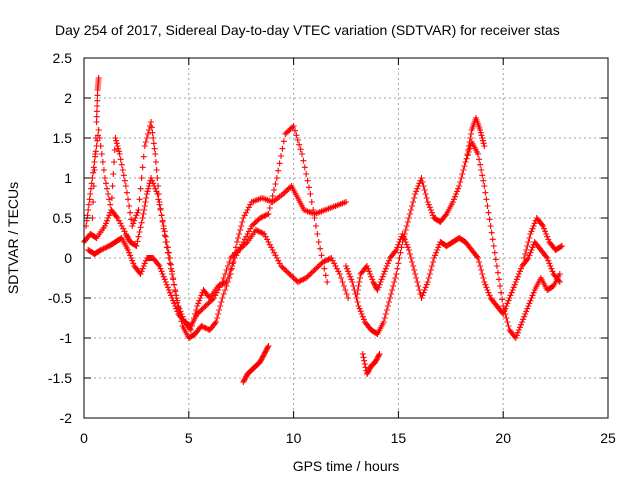 The image size is (640, 480). I want to click on x-tick-labels: 0 5 10 15 20 25, so click(348, 438).